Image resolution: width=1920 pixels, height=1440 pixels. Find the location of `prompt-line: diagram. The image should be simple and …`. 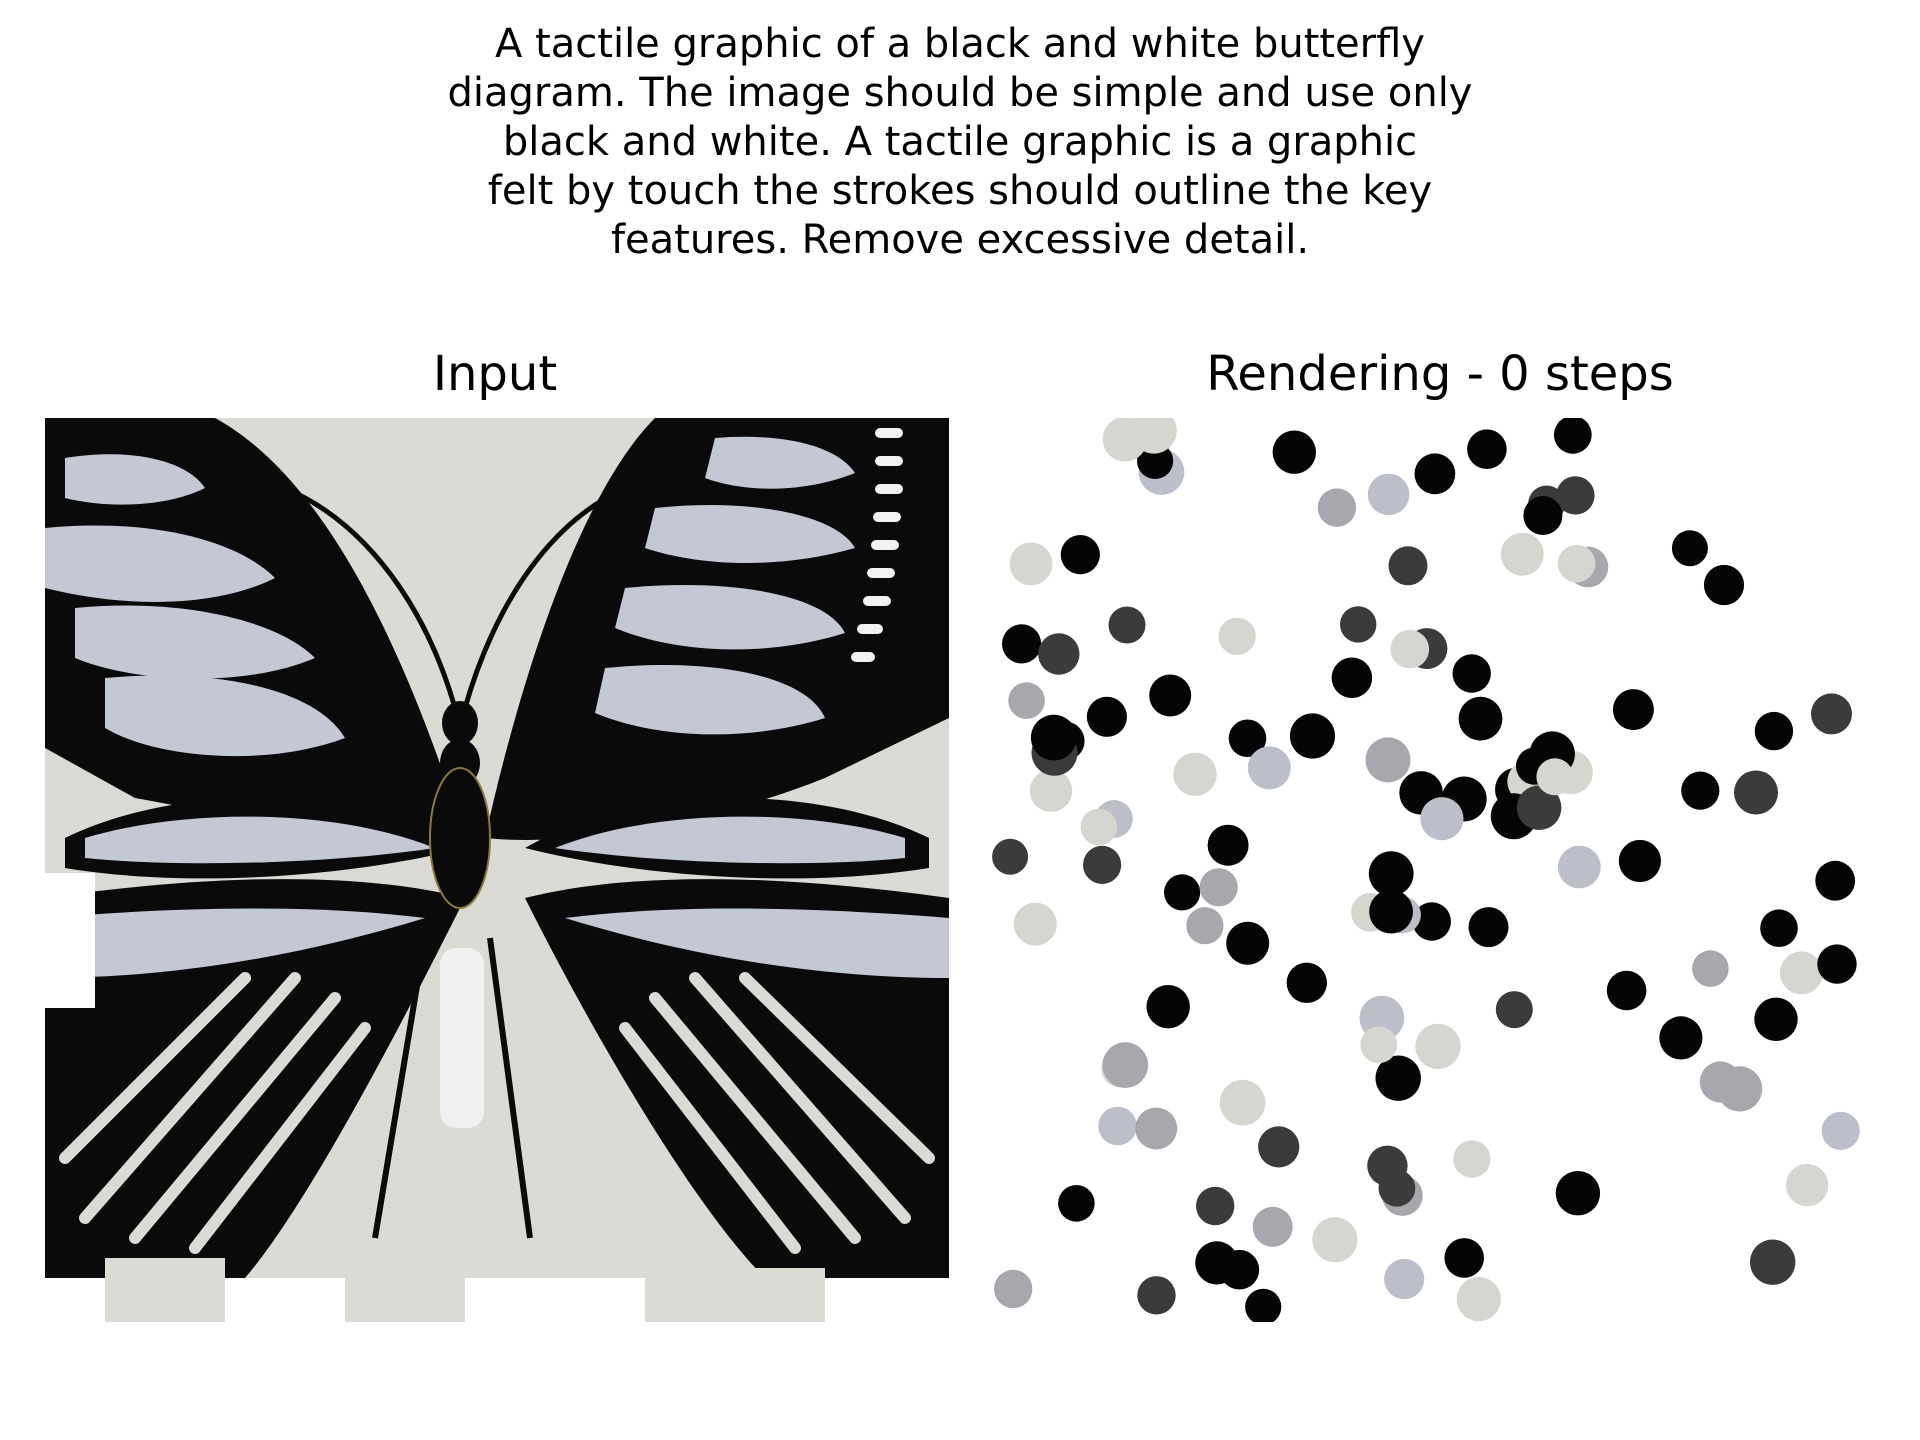

prompt-line: diagram. The image should be simple and … is located at coordinates (960, 93).